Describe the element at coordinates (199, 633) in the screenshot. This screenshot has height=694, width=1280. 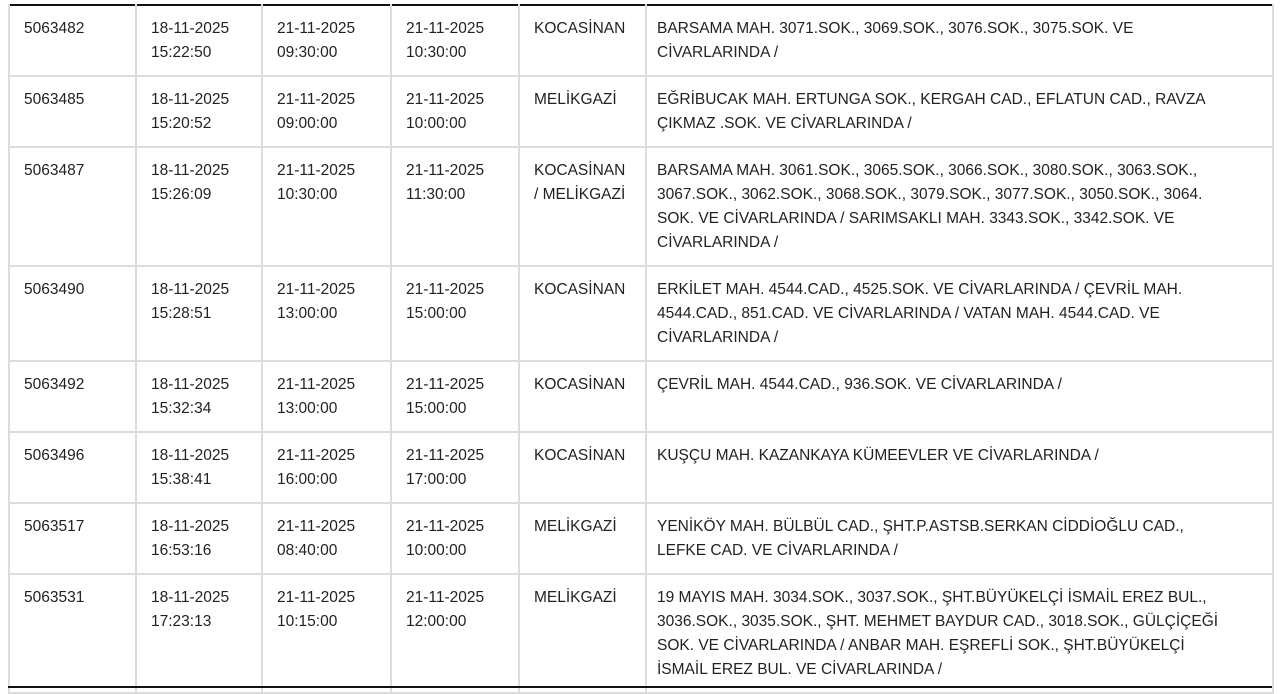
I see `created-time-cell: 18-11-2025 17:23:13` at that location.